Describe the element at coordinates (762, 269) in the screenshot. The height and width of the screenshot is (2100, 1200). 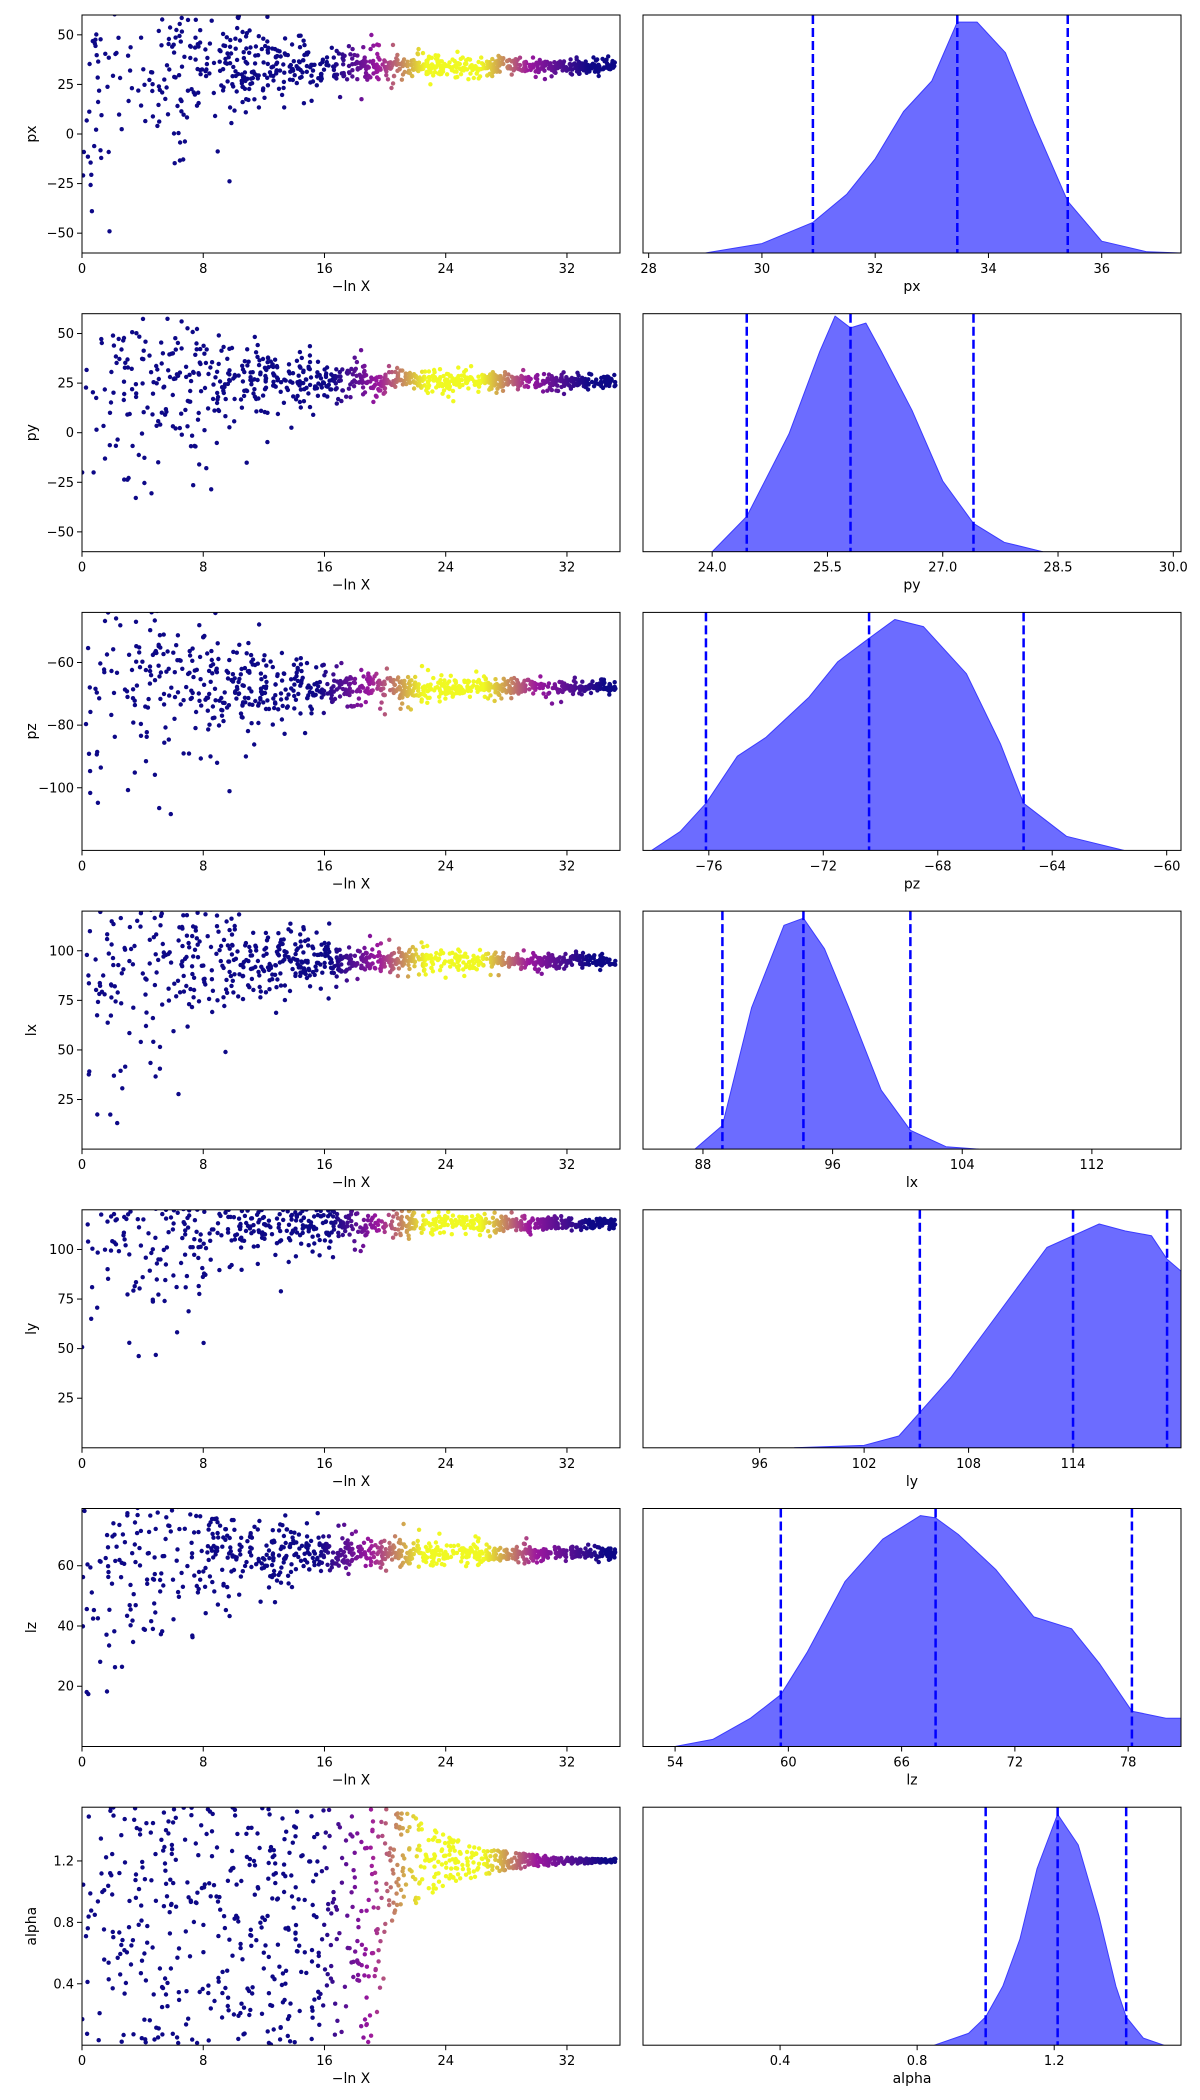
I see `x-tick-label: 30` at that location.